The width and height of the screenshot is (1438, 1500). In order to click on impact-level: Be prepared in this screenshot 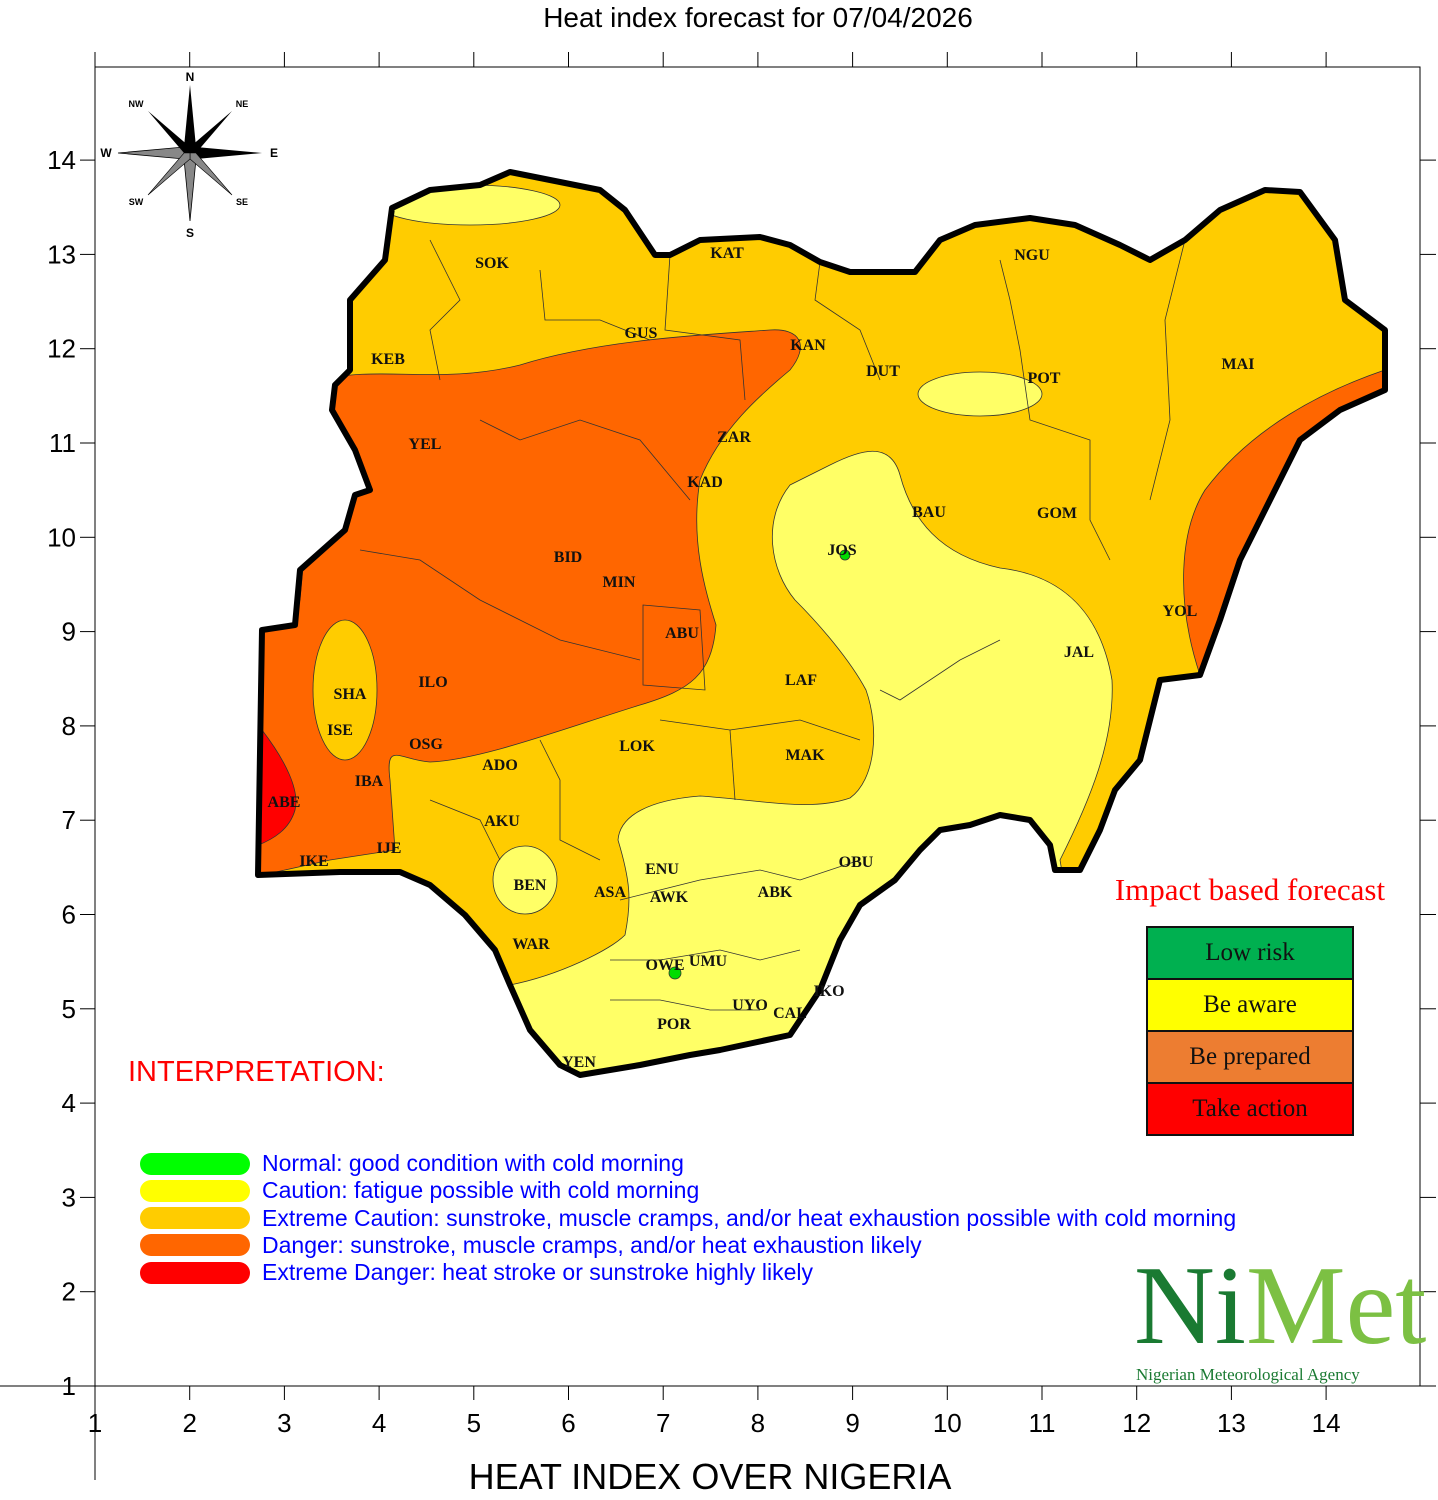, I will do `click(1250, 1058)`.